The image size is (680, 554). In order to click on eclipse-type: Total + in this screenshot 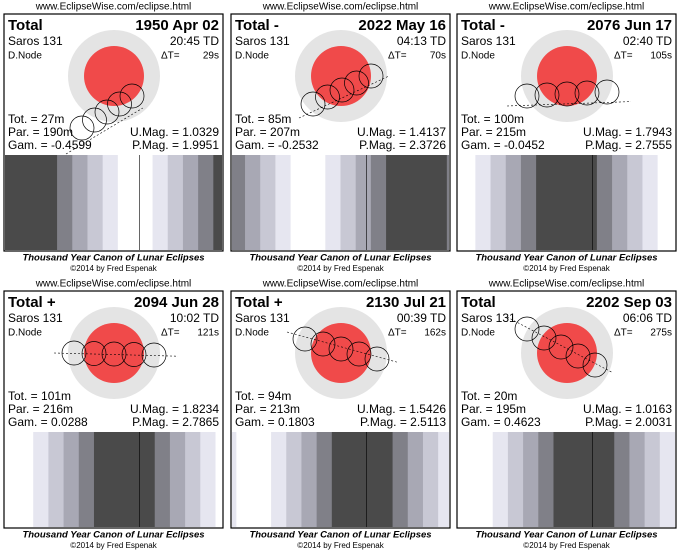, I will do `click(259, 302)`.